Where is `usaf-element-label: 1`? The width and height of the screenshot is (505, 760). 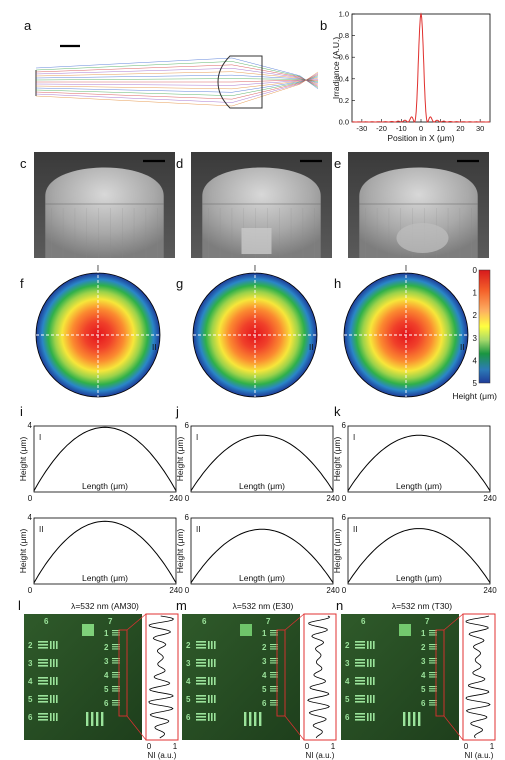 usaf-element-label: 1 is located at coordinates (106, 633).